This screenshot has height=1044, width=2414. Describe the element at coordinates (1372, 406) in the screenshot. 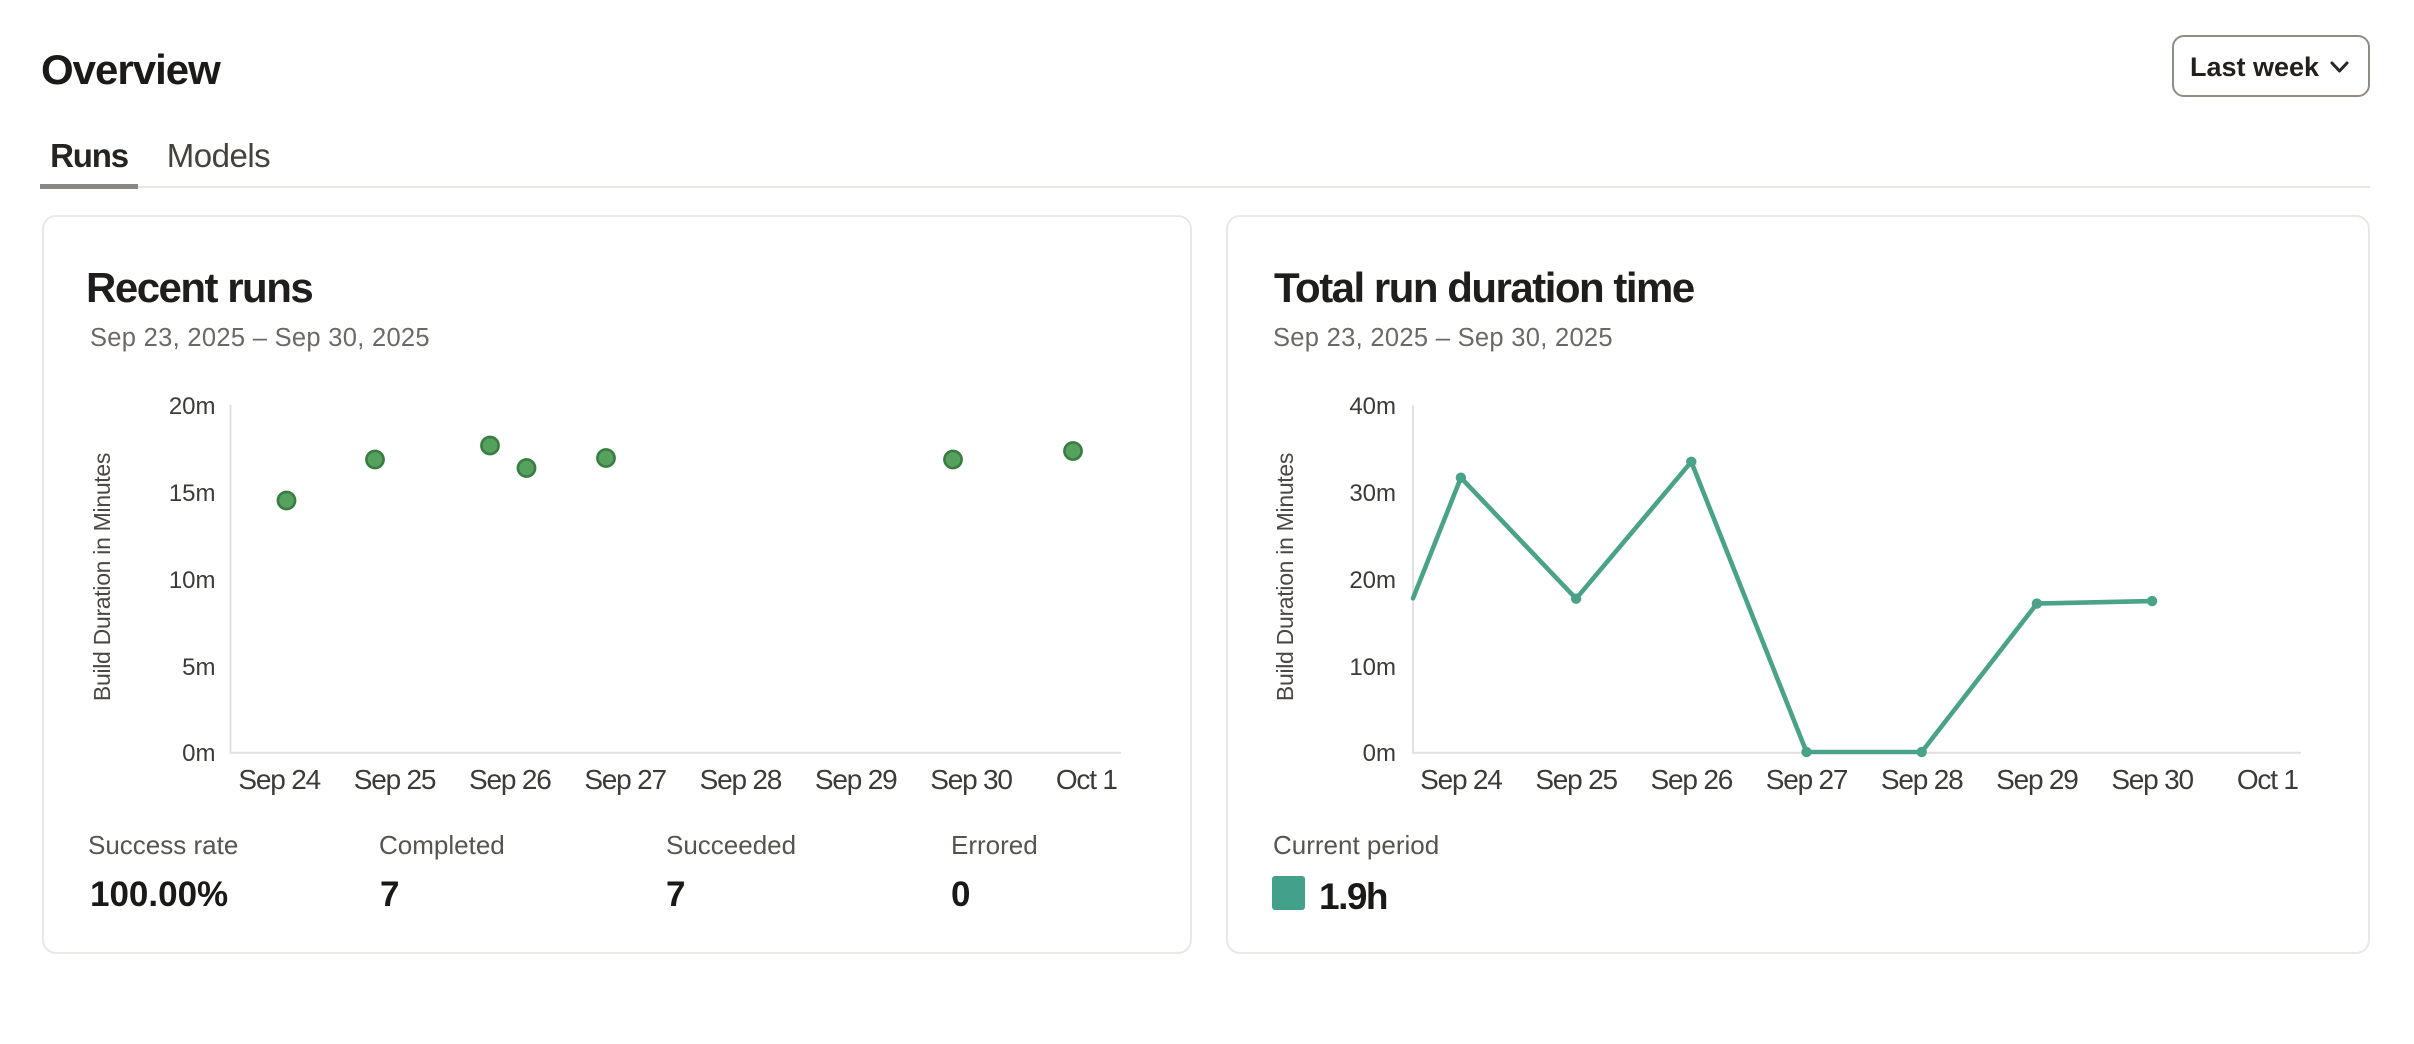

I see `svg-text: 40m` at that location.